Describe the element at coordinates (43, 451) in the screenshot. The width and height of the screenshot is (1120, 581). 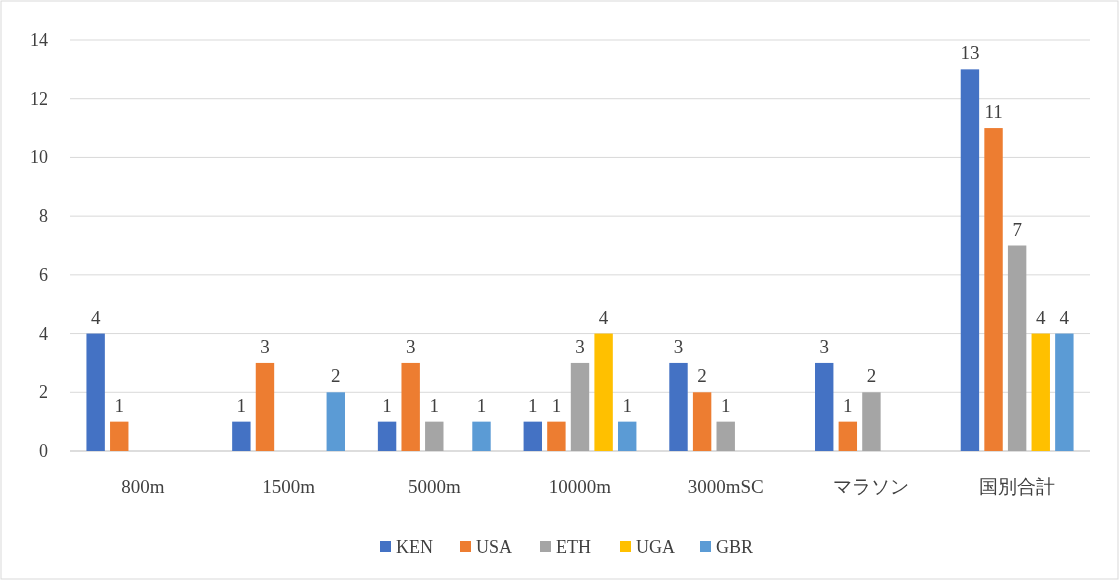
I see `y-tick-label: 0` at that location.